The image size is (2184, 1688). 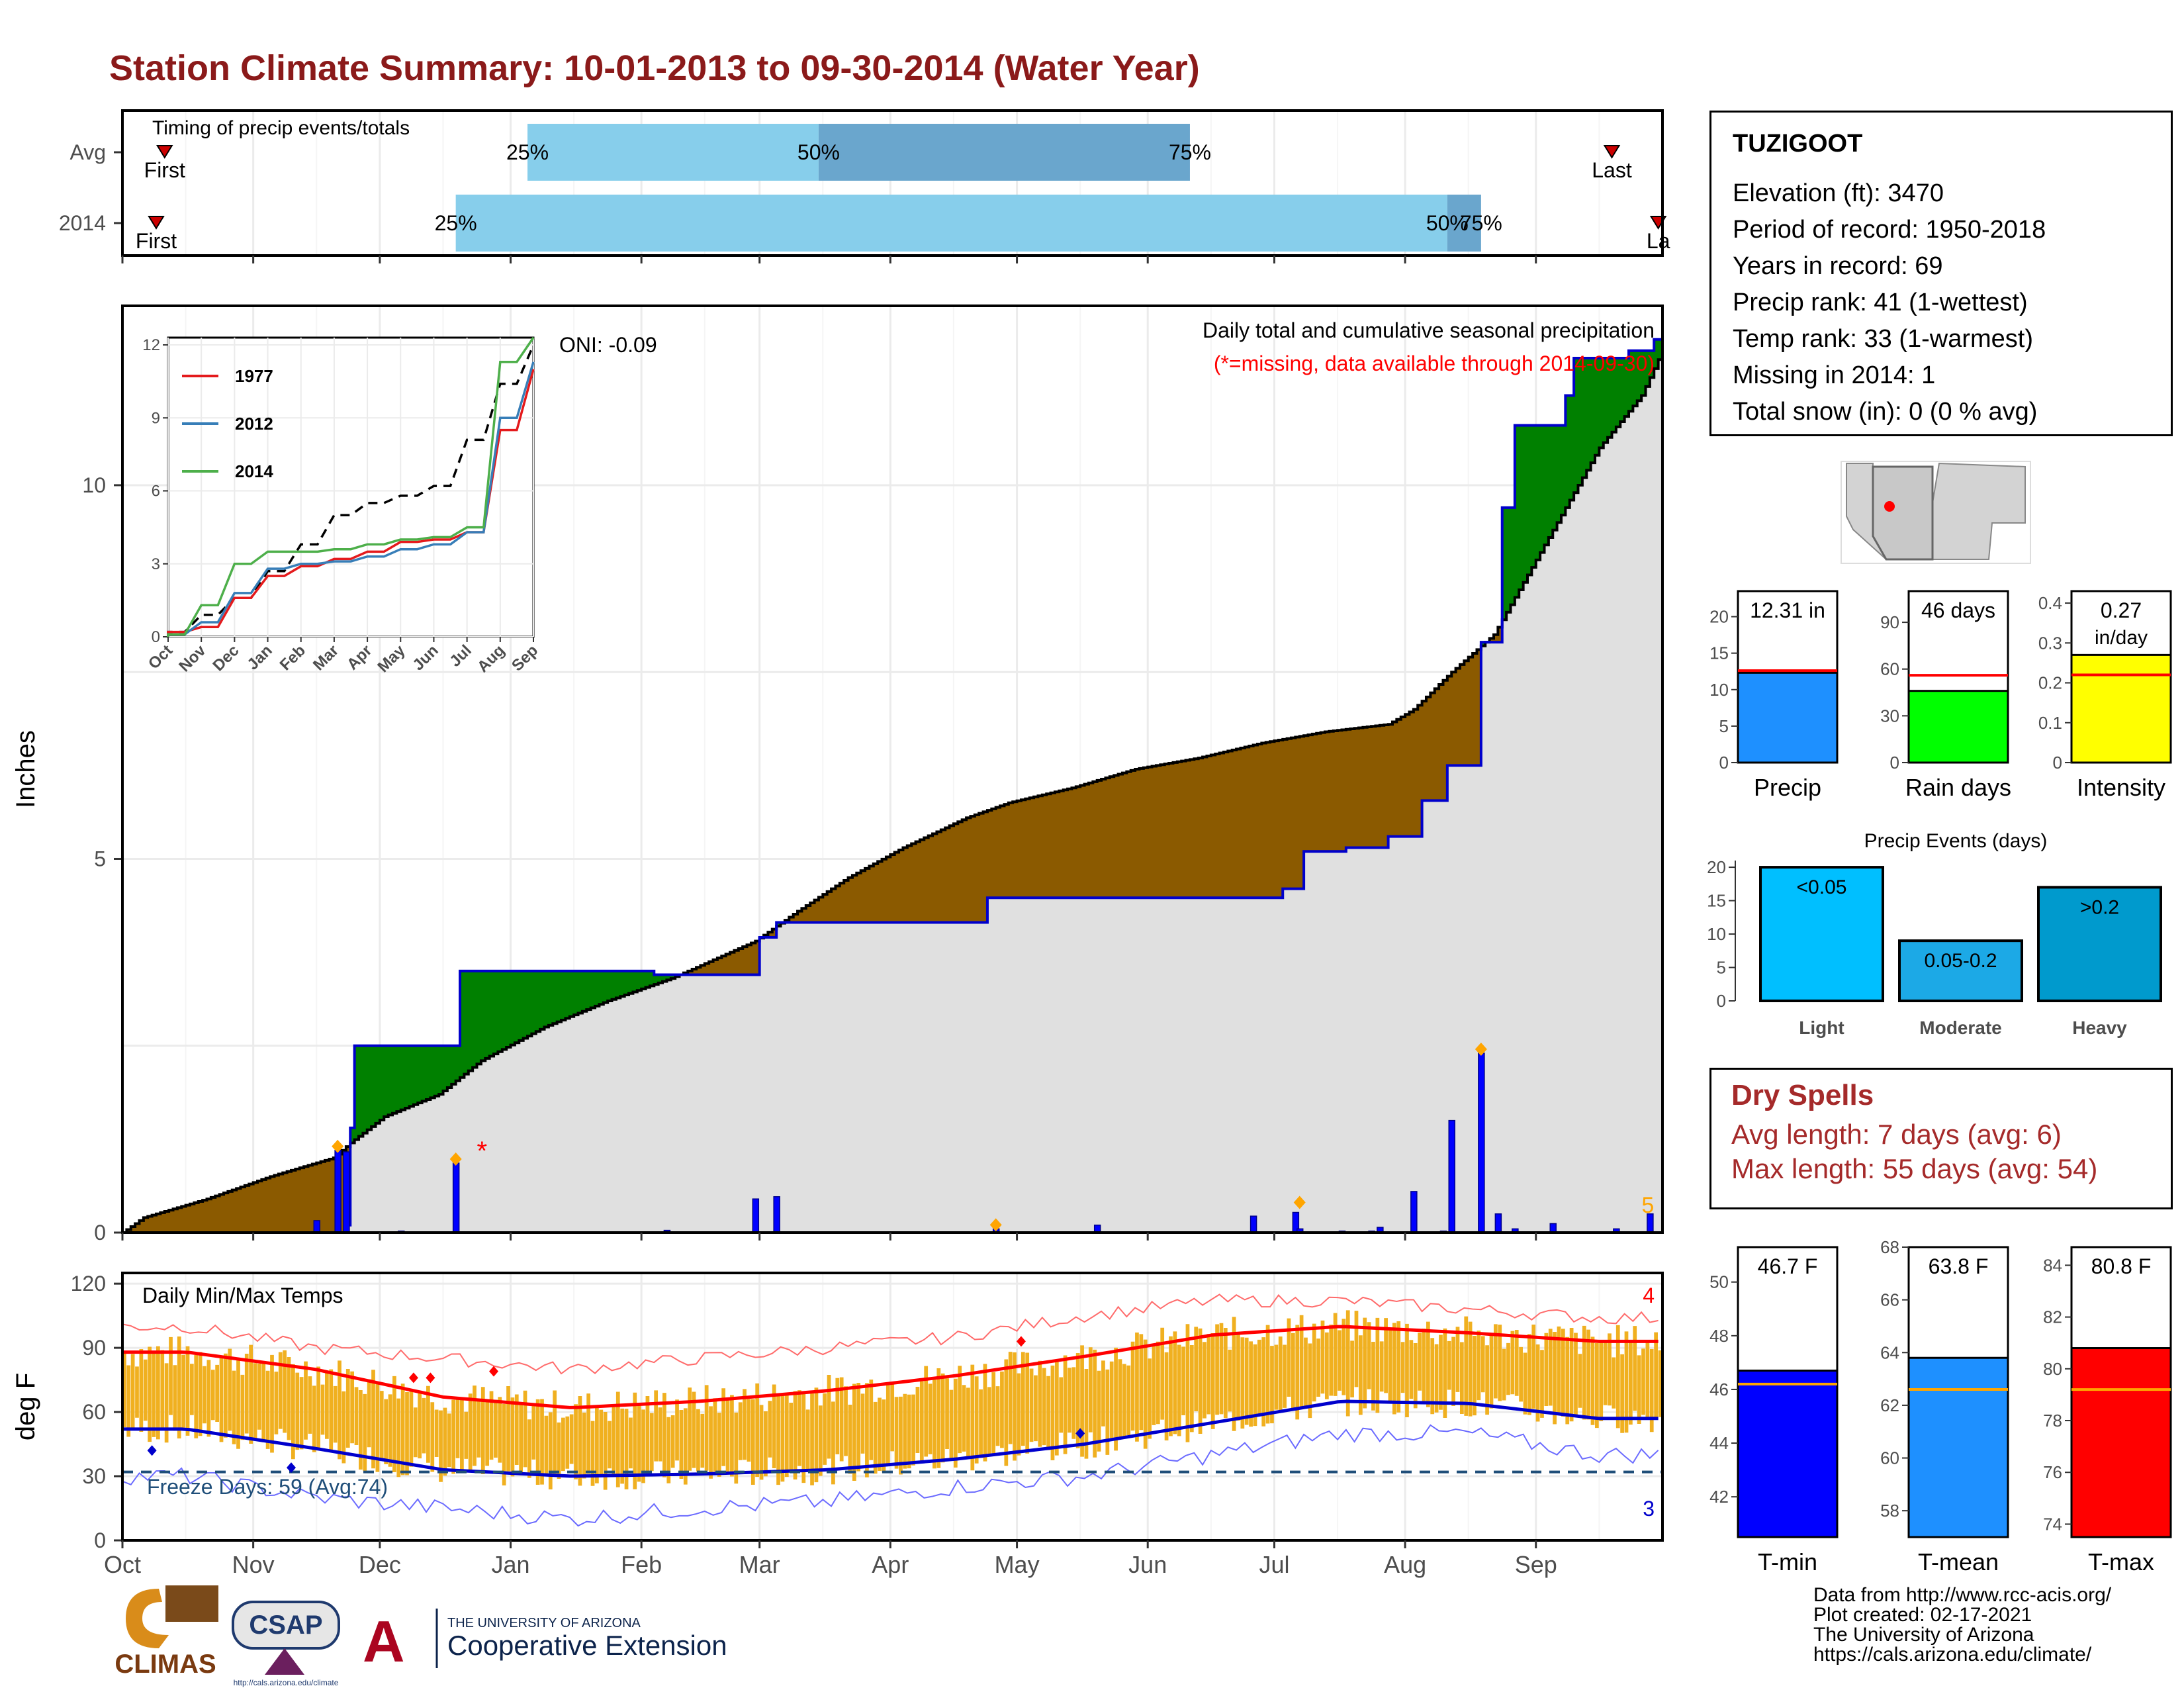 I want to click on raindays-summary-x-label: Rain days, so click(x=1958, y=787).